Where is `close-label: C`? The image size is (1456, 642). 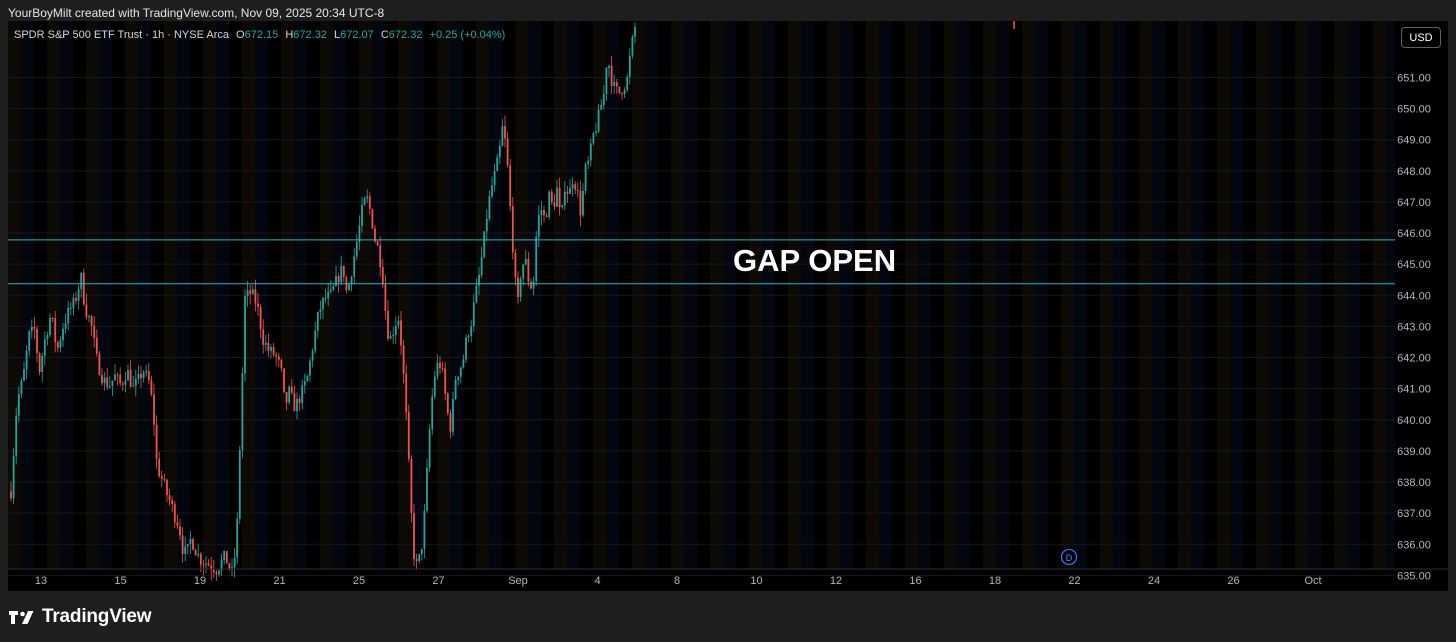 close-label: C is located at coordinates (384, 35).